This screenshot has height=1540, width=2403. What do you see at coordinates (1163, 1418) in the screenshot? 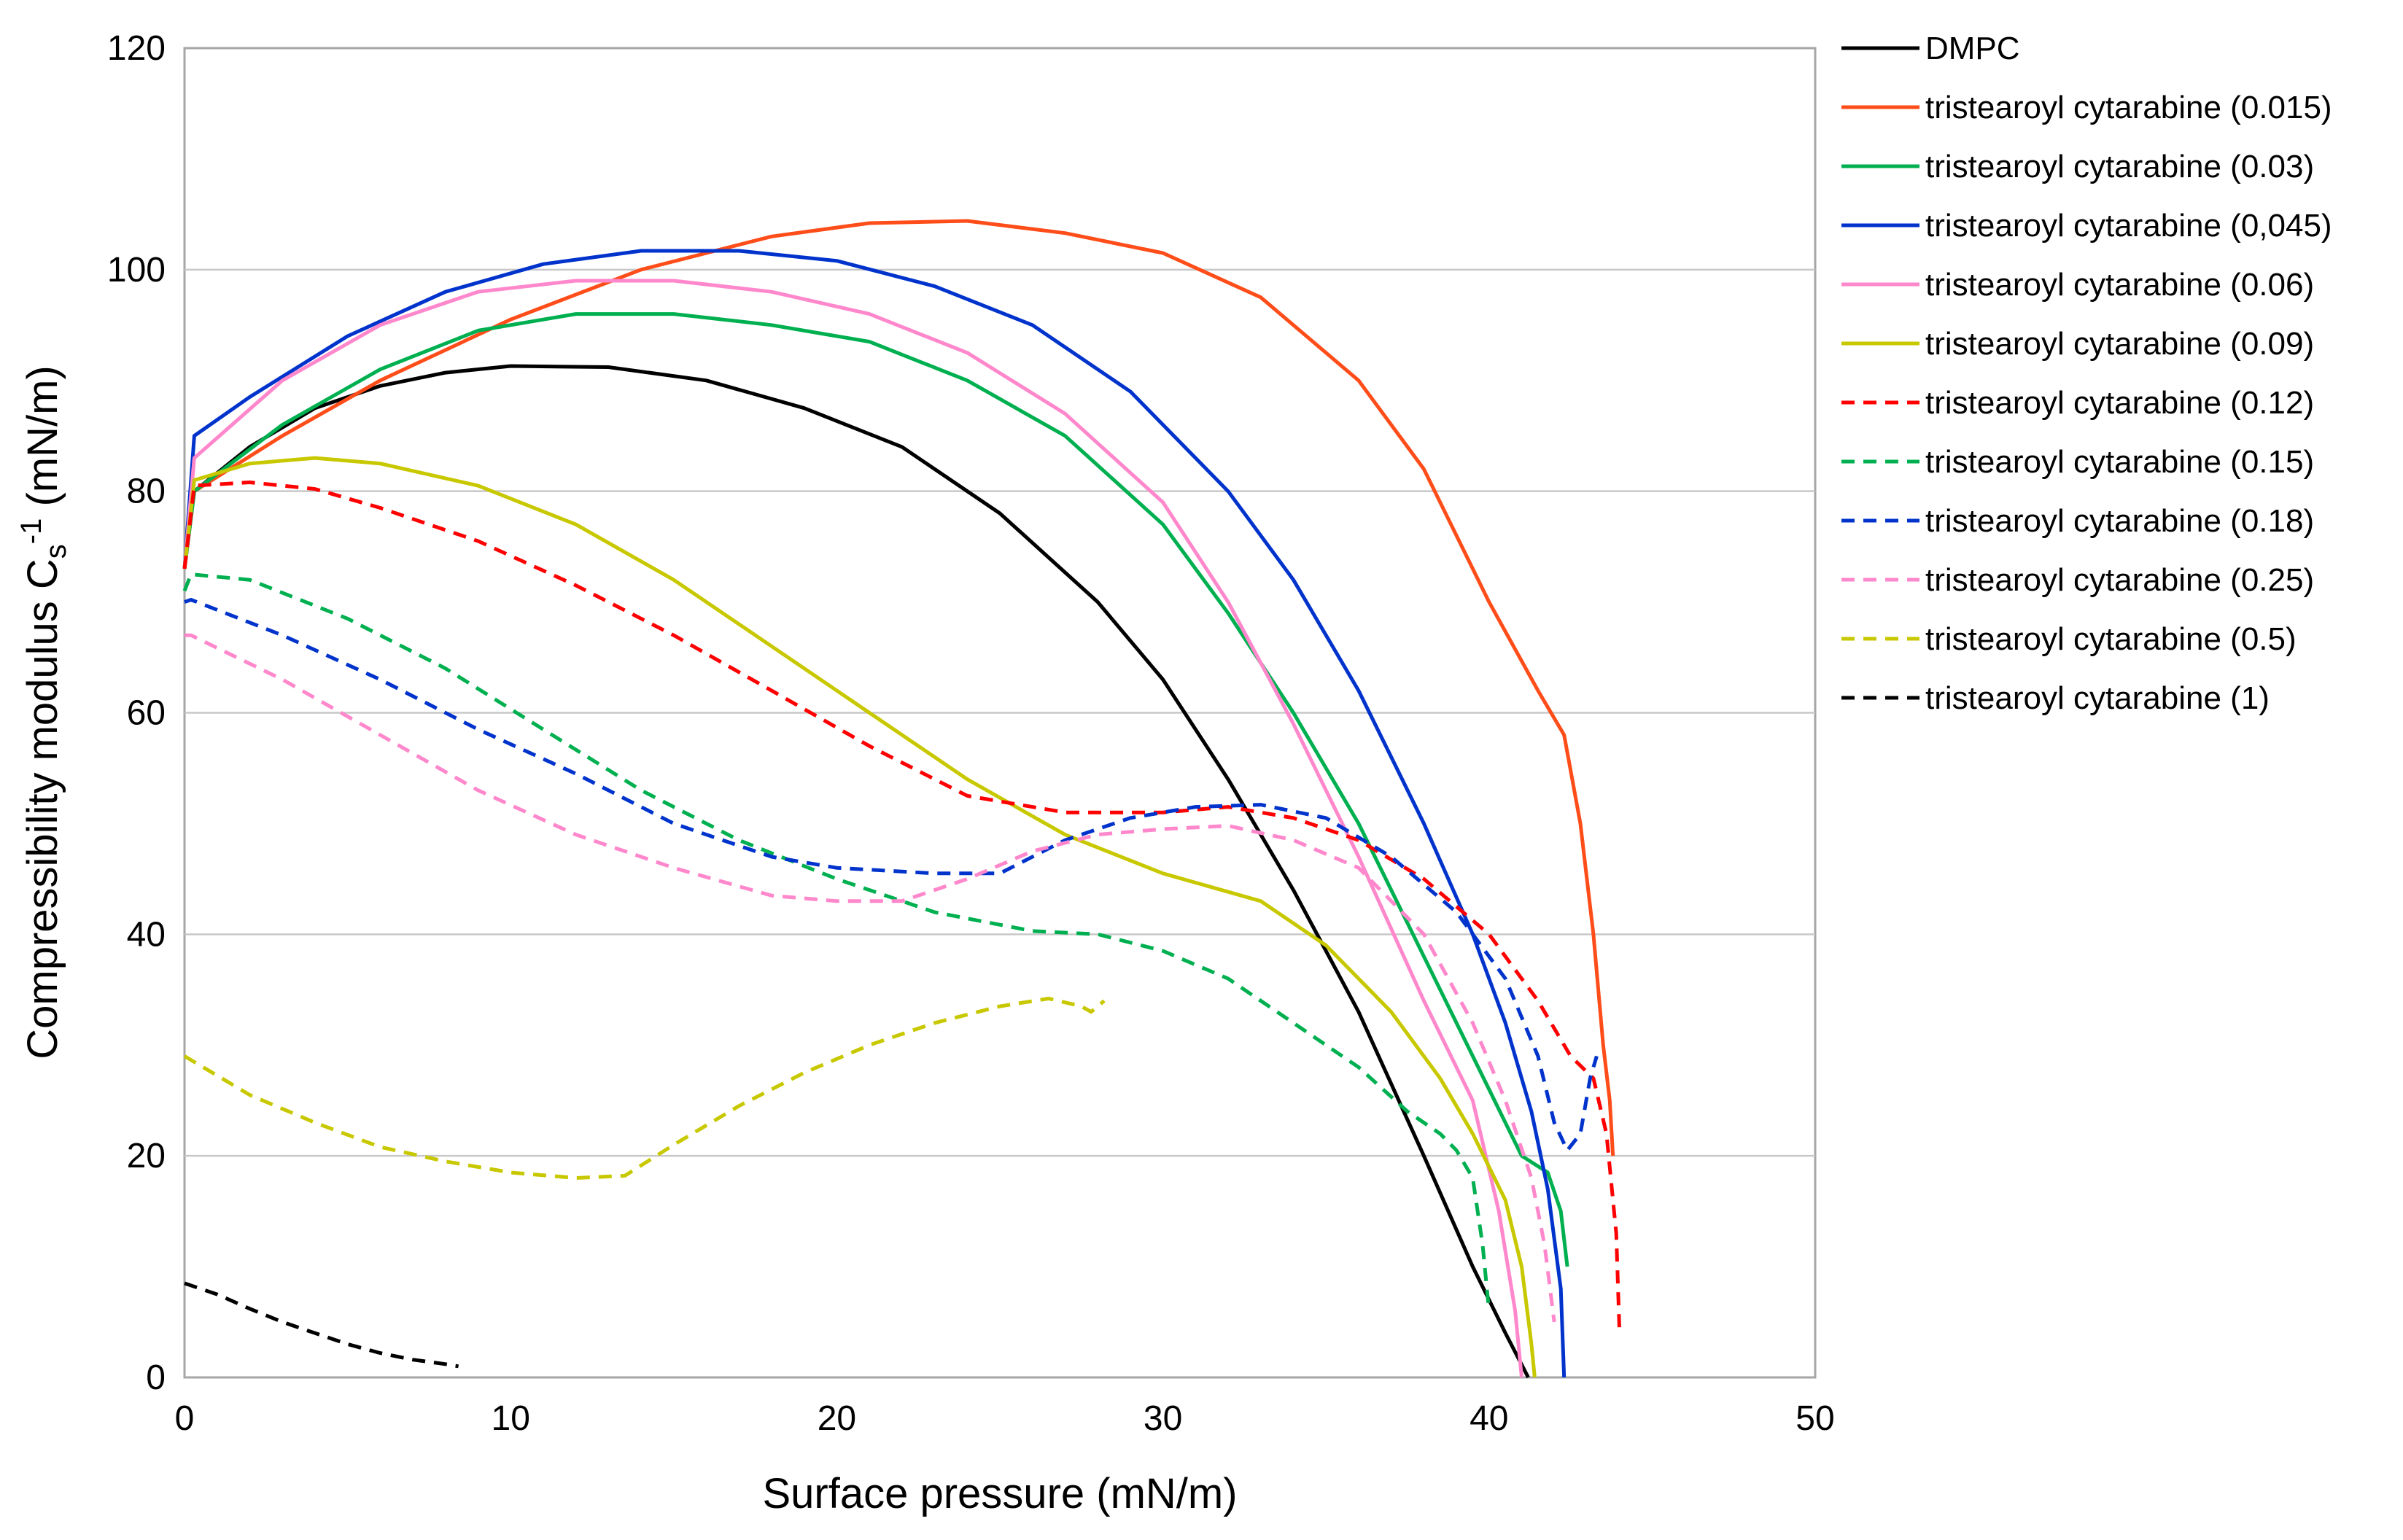
I see `x-tick-label: 30` at bounding box center [1163, 1418].